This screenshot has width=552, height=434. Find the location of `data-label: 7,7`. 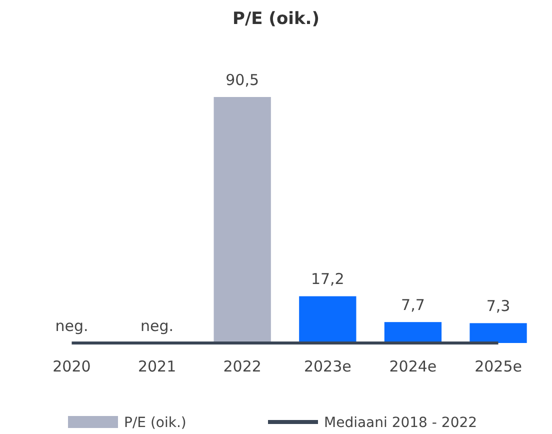

data-label: 7,7 is located at coordinates (413, 305).